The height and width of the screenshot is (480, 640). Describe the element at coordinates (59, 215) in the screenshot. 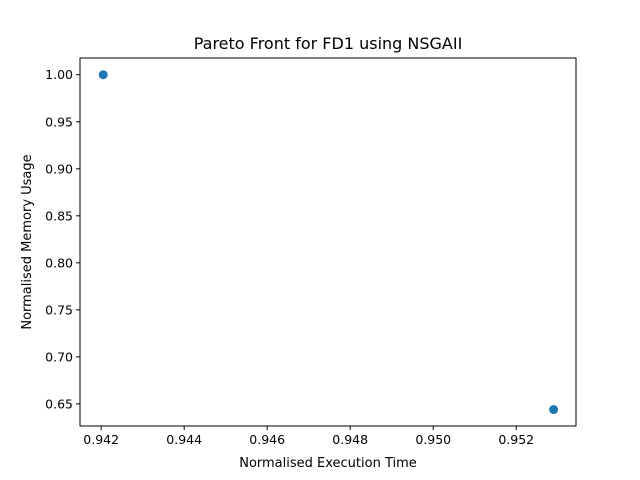

I see `y-tick-label: 0.85` at that location.